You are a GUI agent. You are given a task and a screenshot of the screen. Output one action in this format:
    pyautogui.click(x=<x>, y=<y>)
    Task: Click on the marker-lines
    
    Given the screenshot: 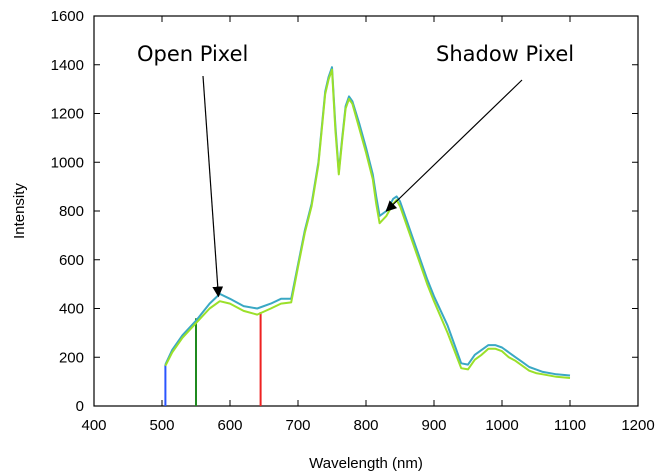 What is the action you would take?
    pyautogui.click(x=213, y=359)
    